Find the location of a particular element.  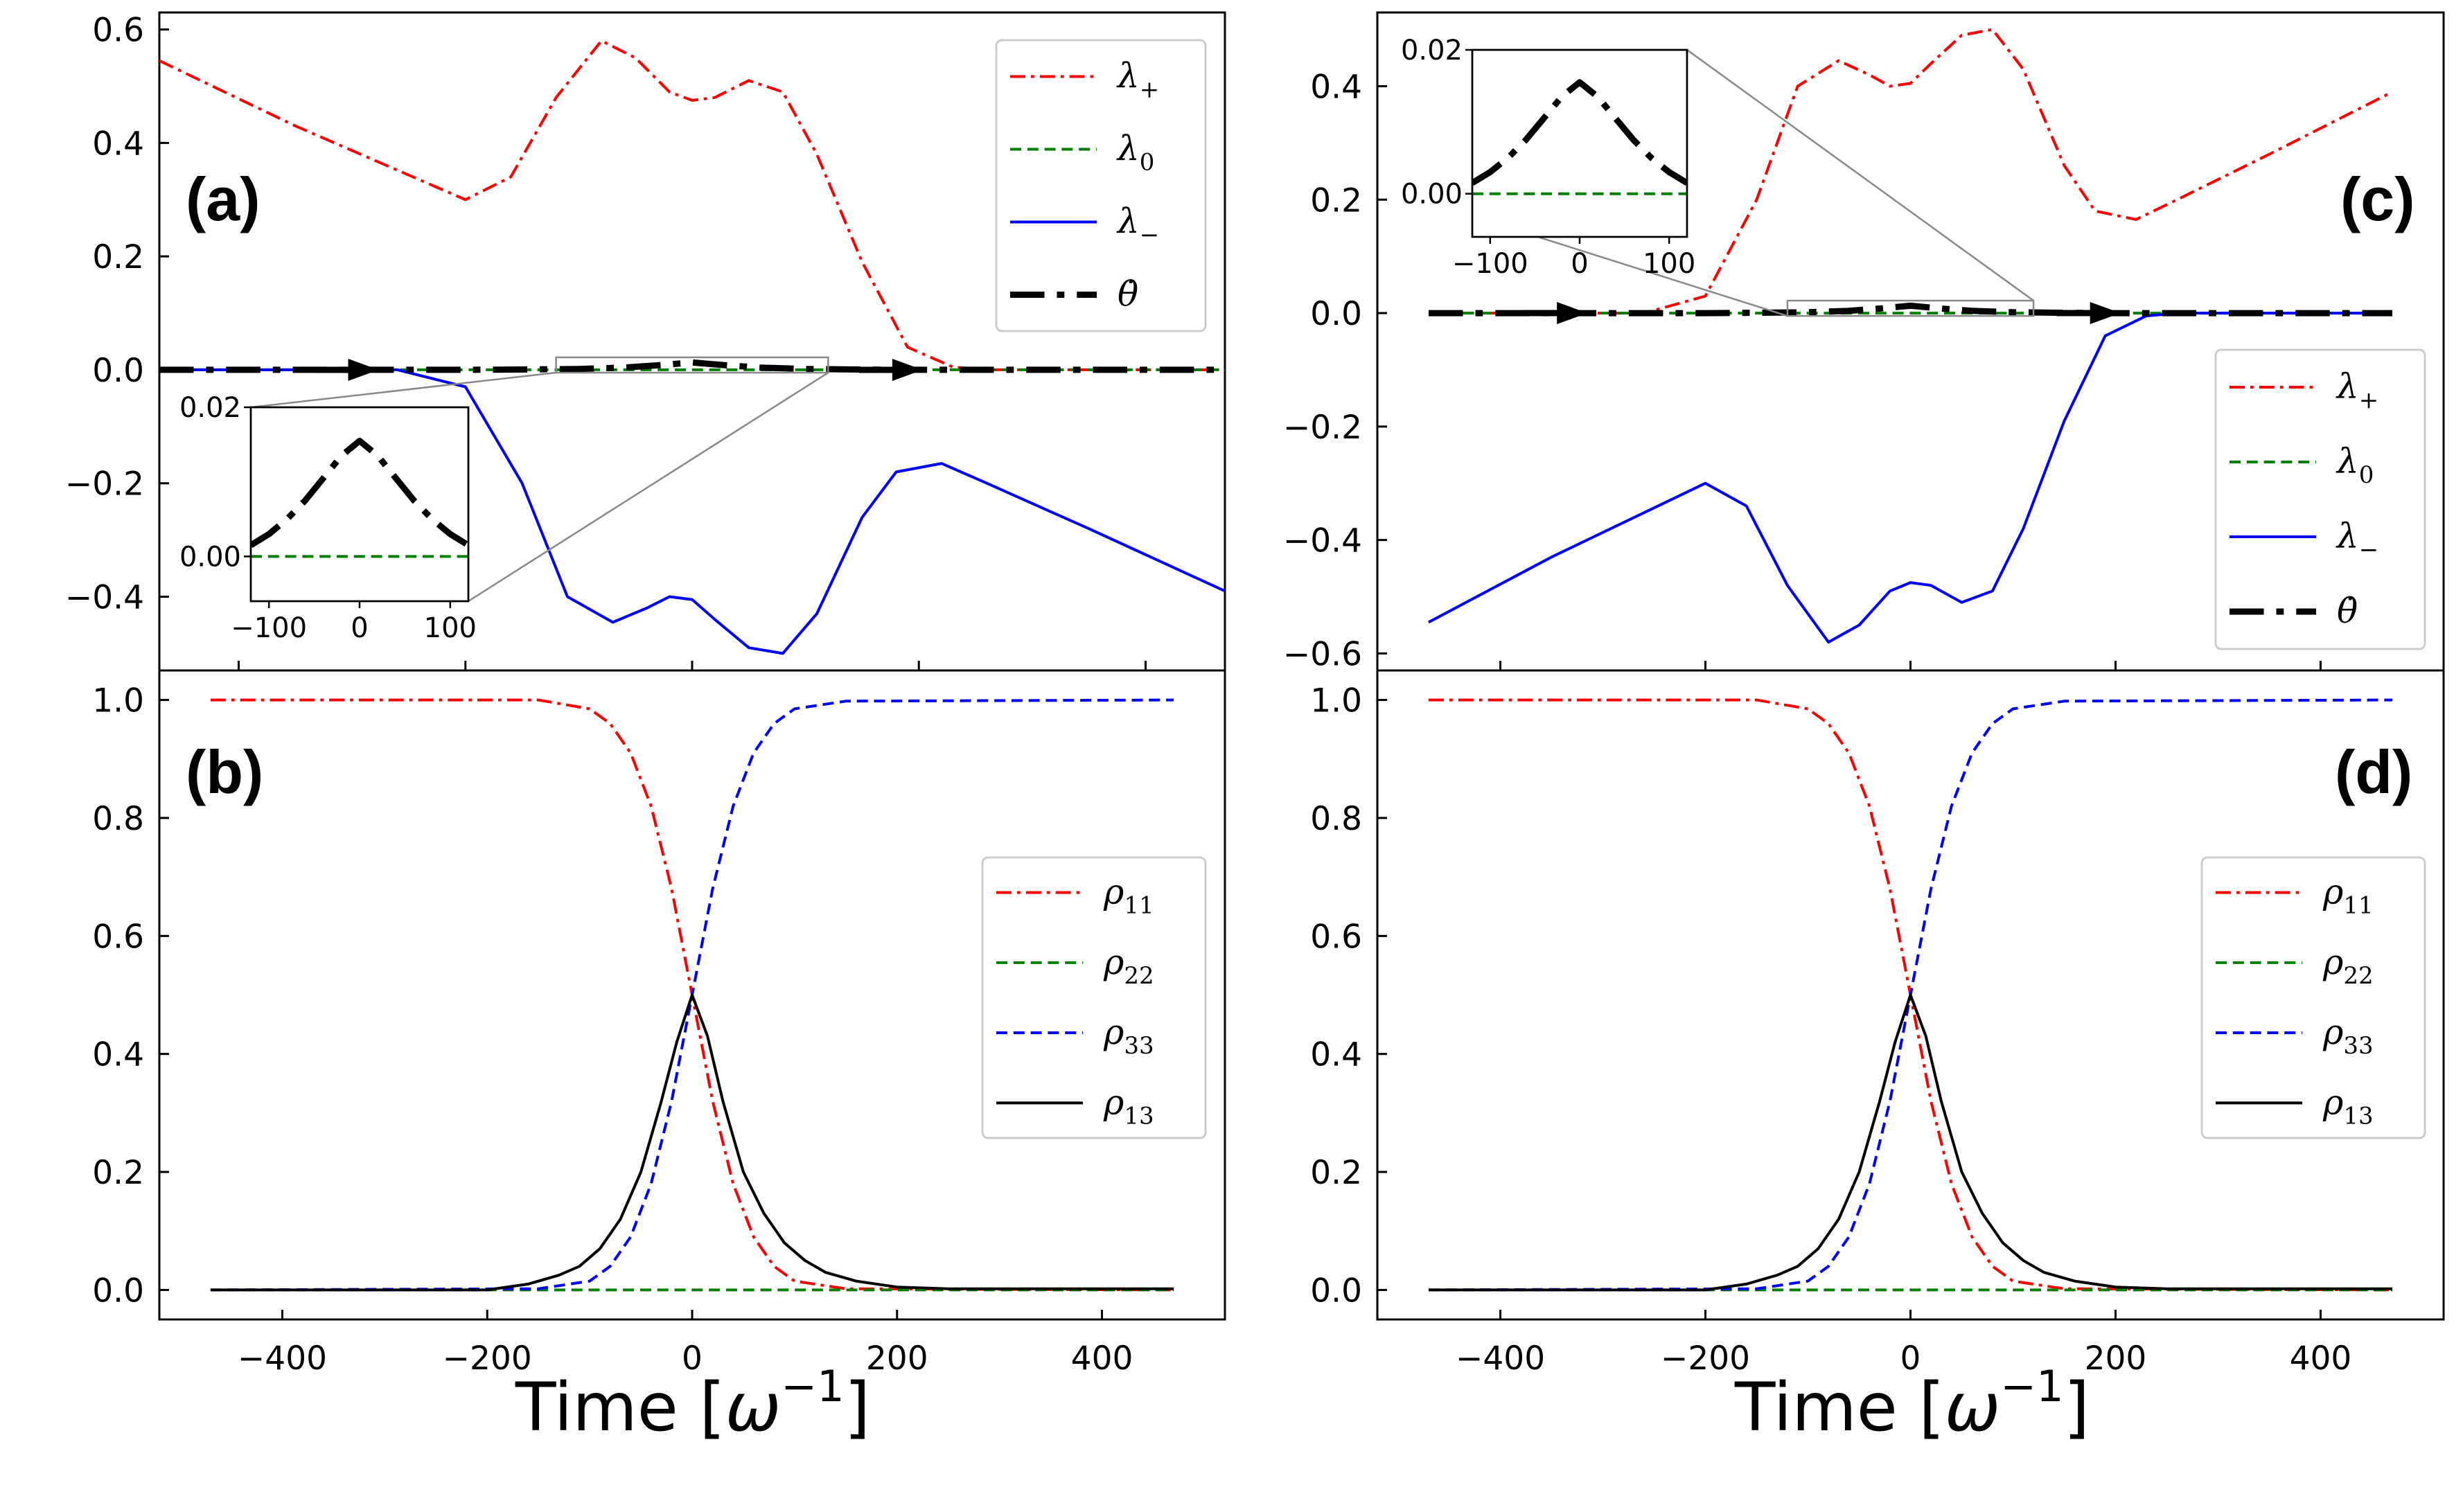

y-tick-label-5: 0.4 is located at coordinates (1336, 87).